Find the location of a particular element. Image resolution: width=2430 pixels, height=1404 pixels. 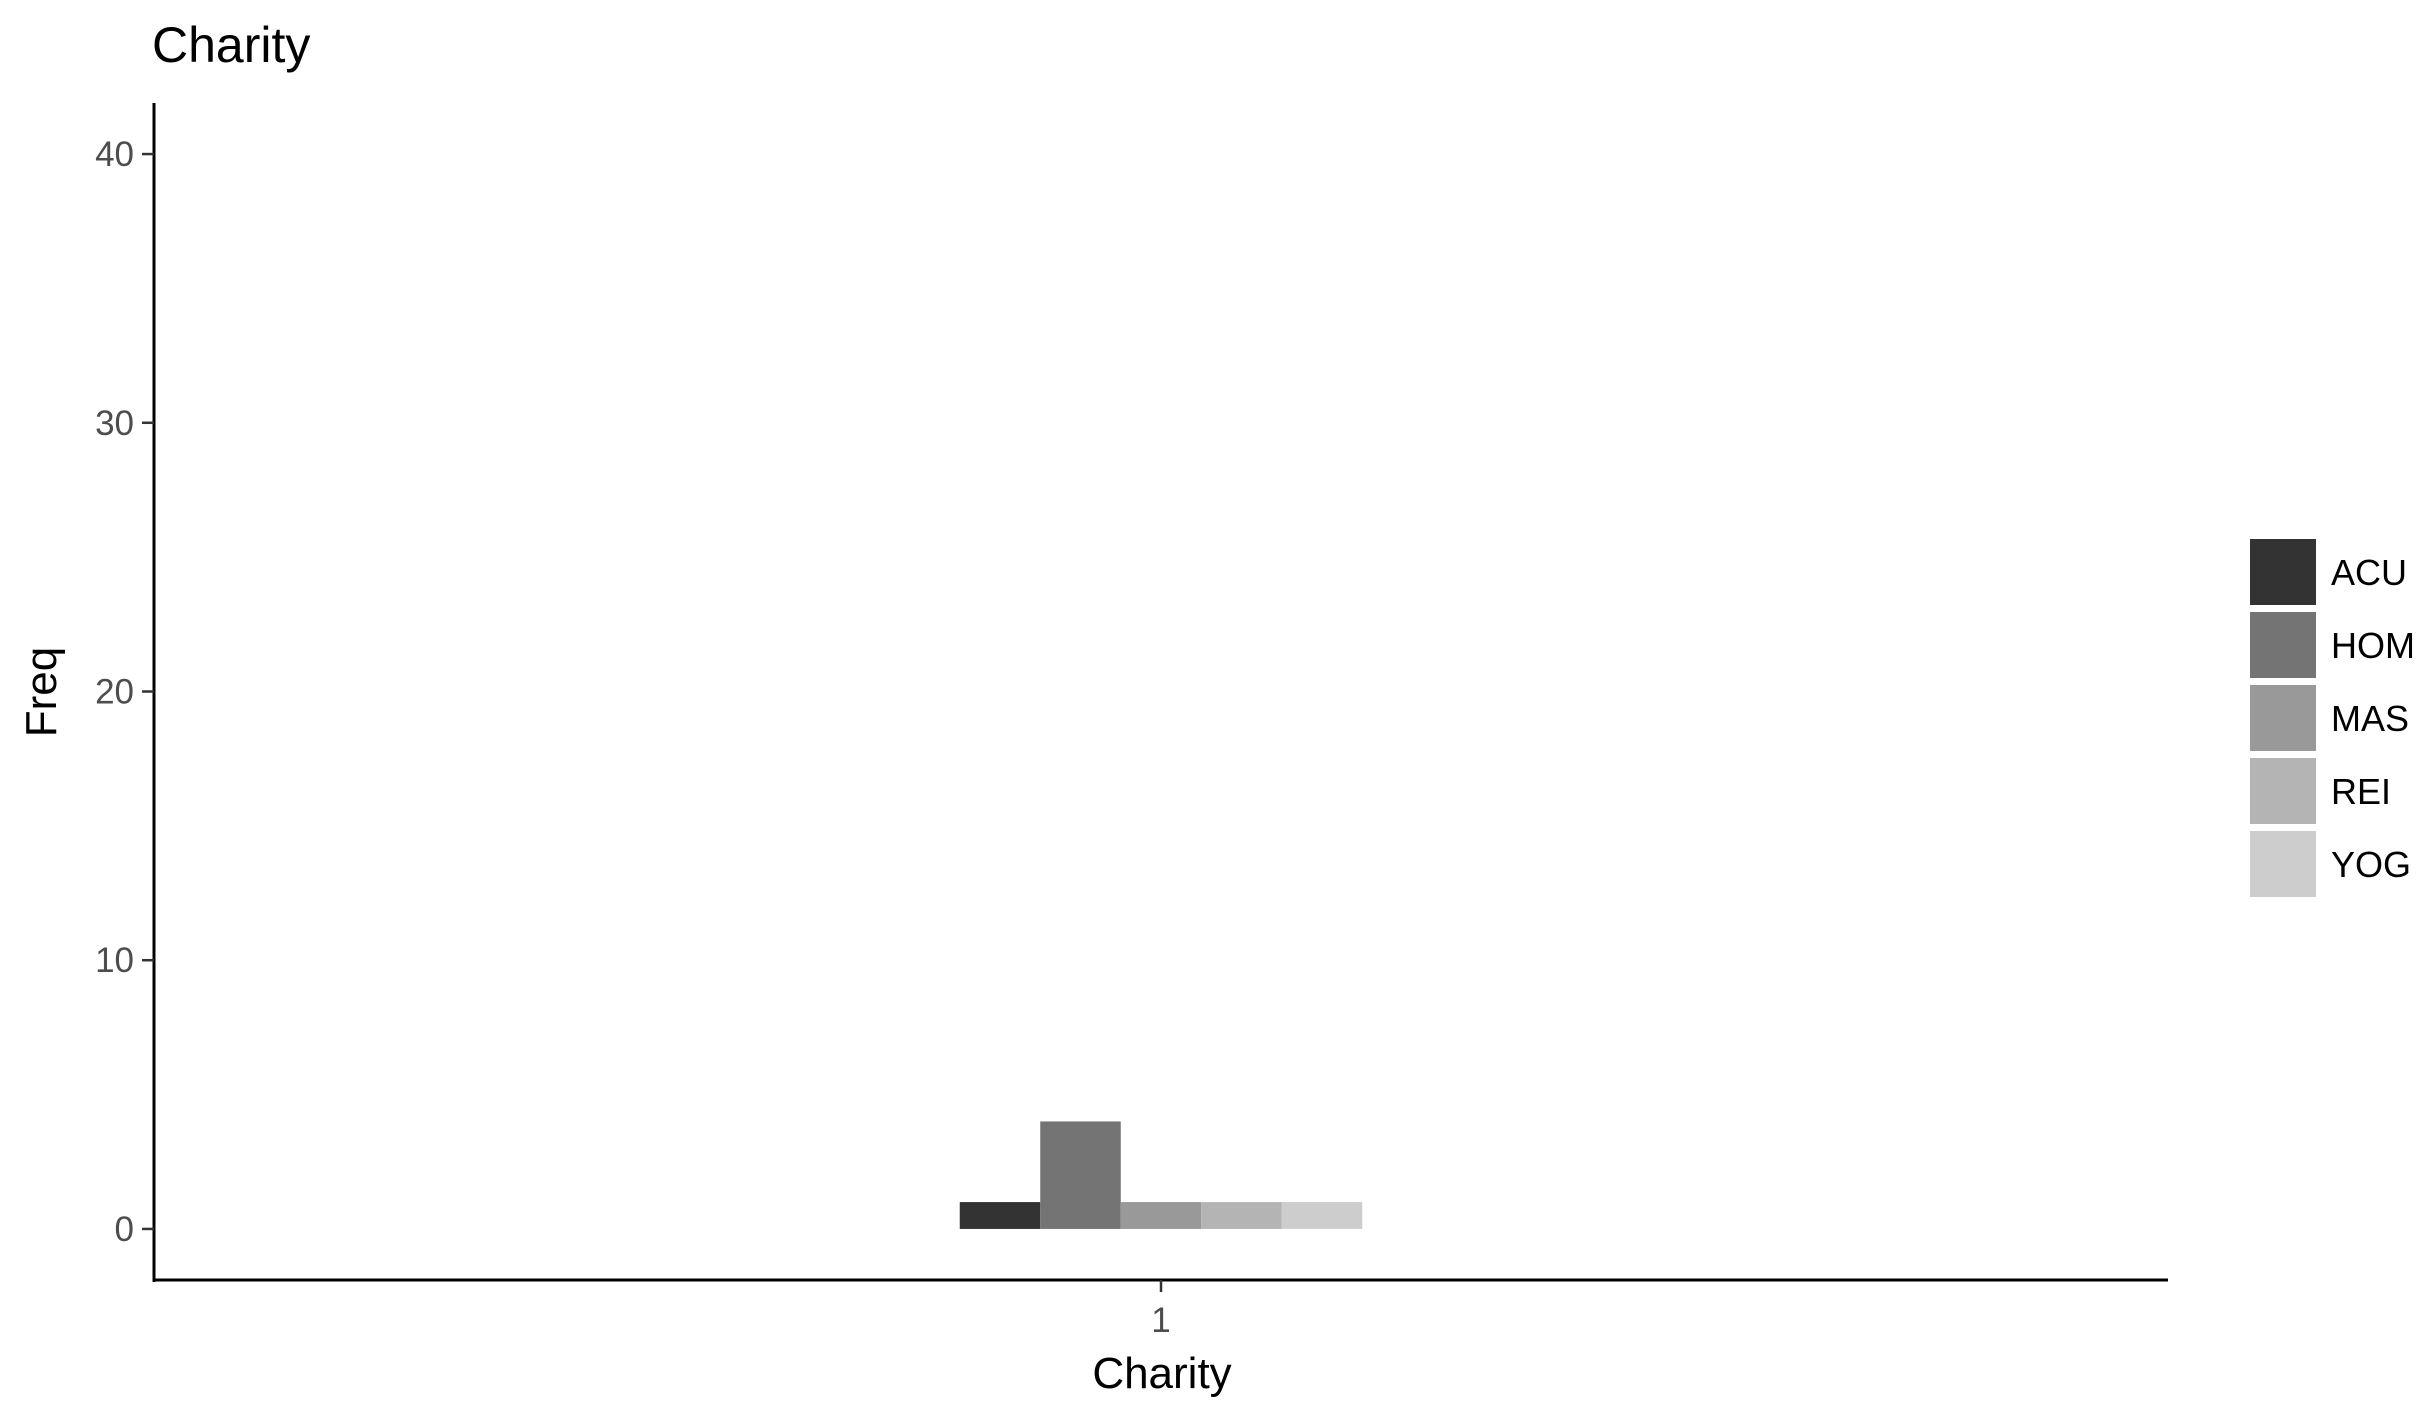

legend: ACU HOM MAS REI YOG is located at coordinates (2332, 718).